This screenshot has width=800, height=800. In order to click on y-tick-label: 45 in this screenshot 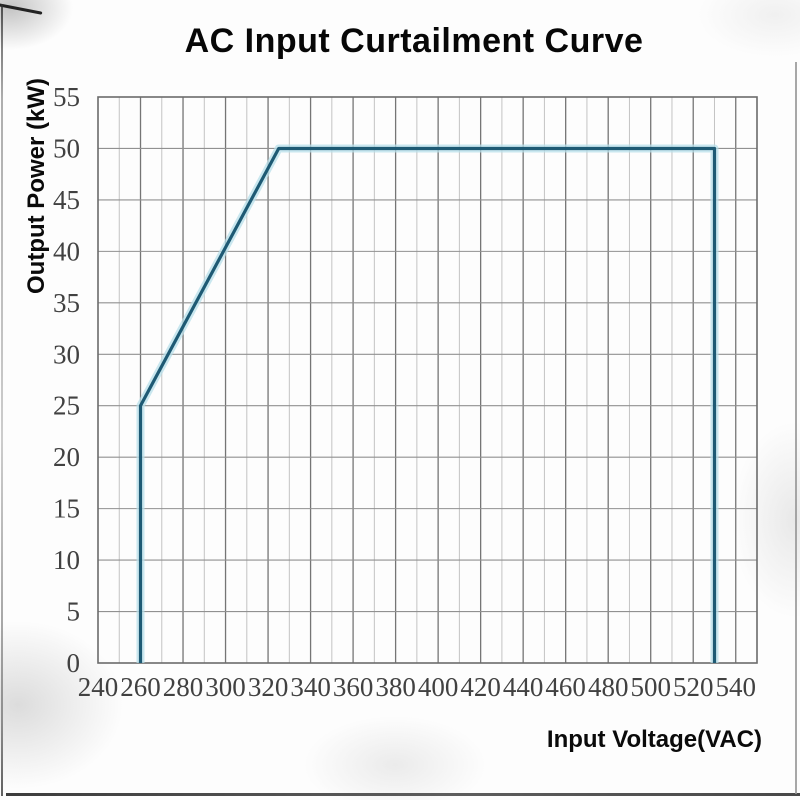, I will do `click(66, 200)`.